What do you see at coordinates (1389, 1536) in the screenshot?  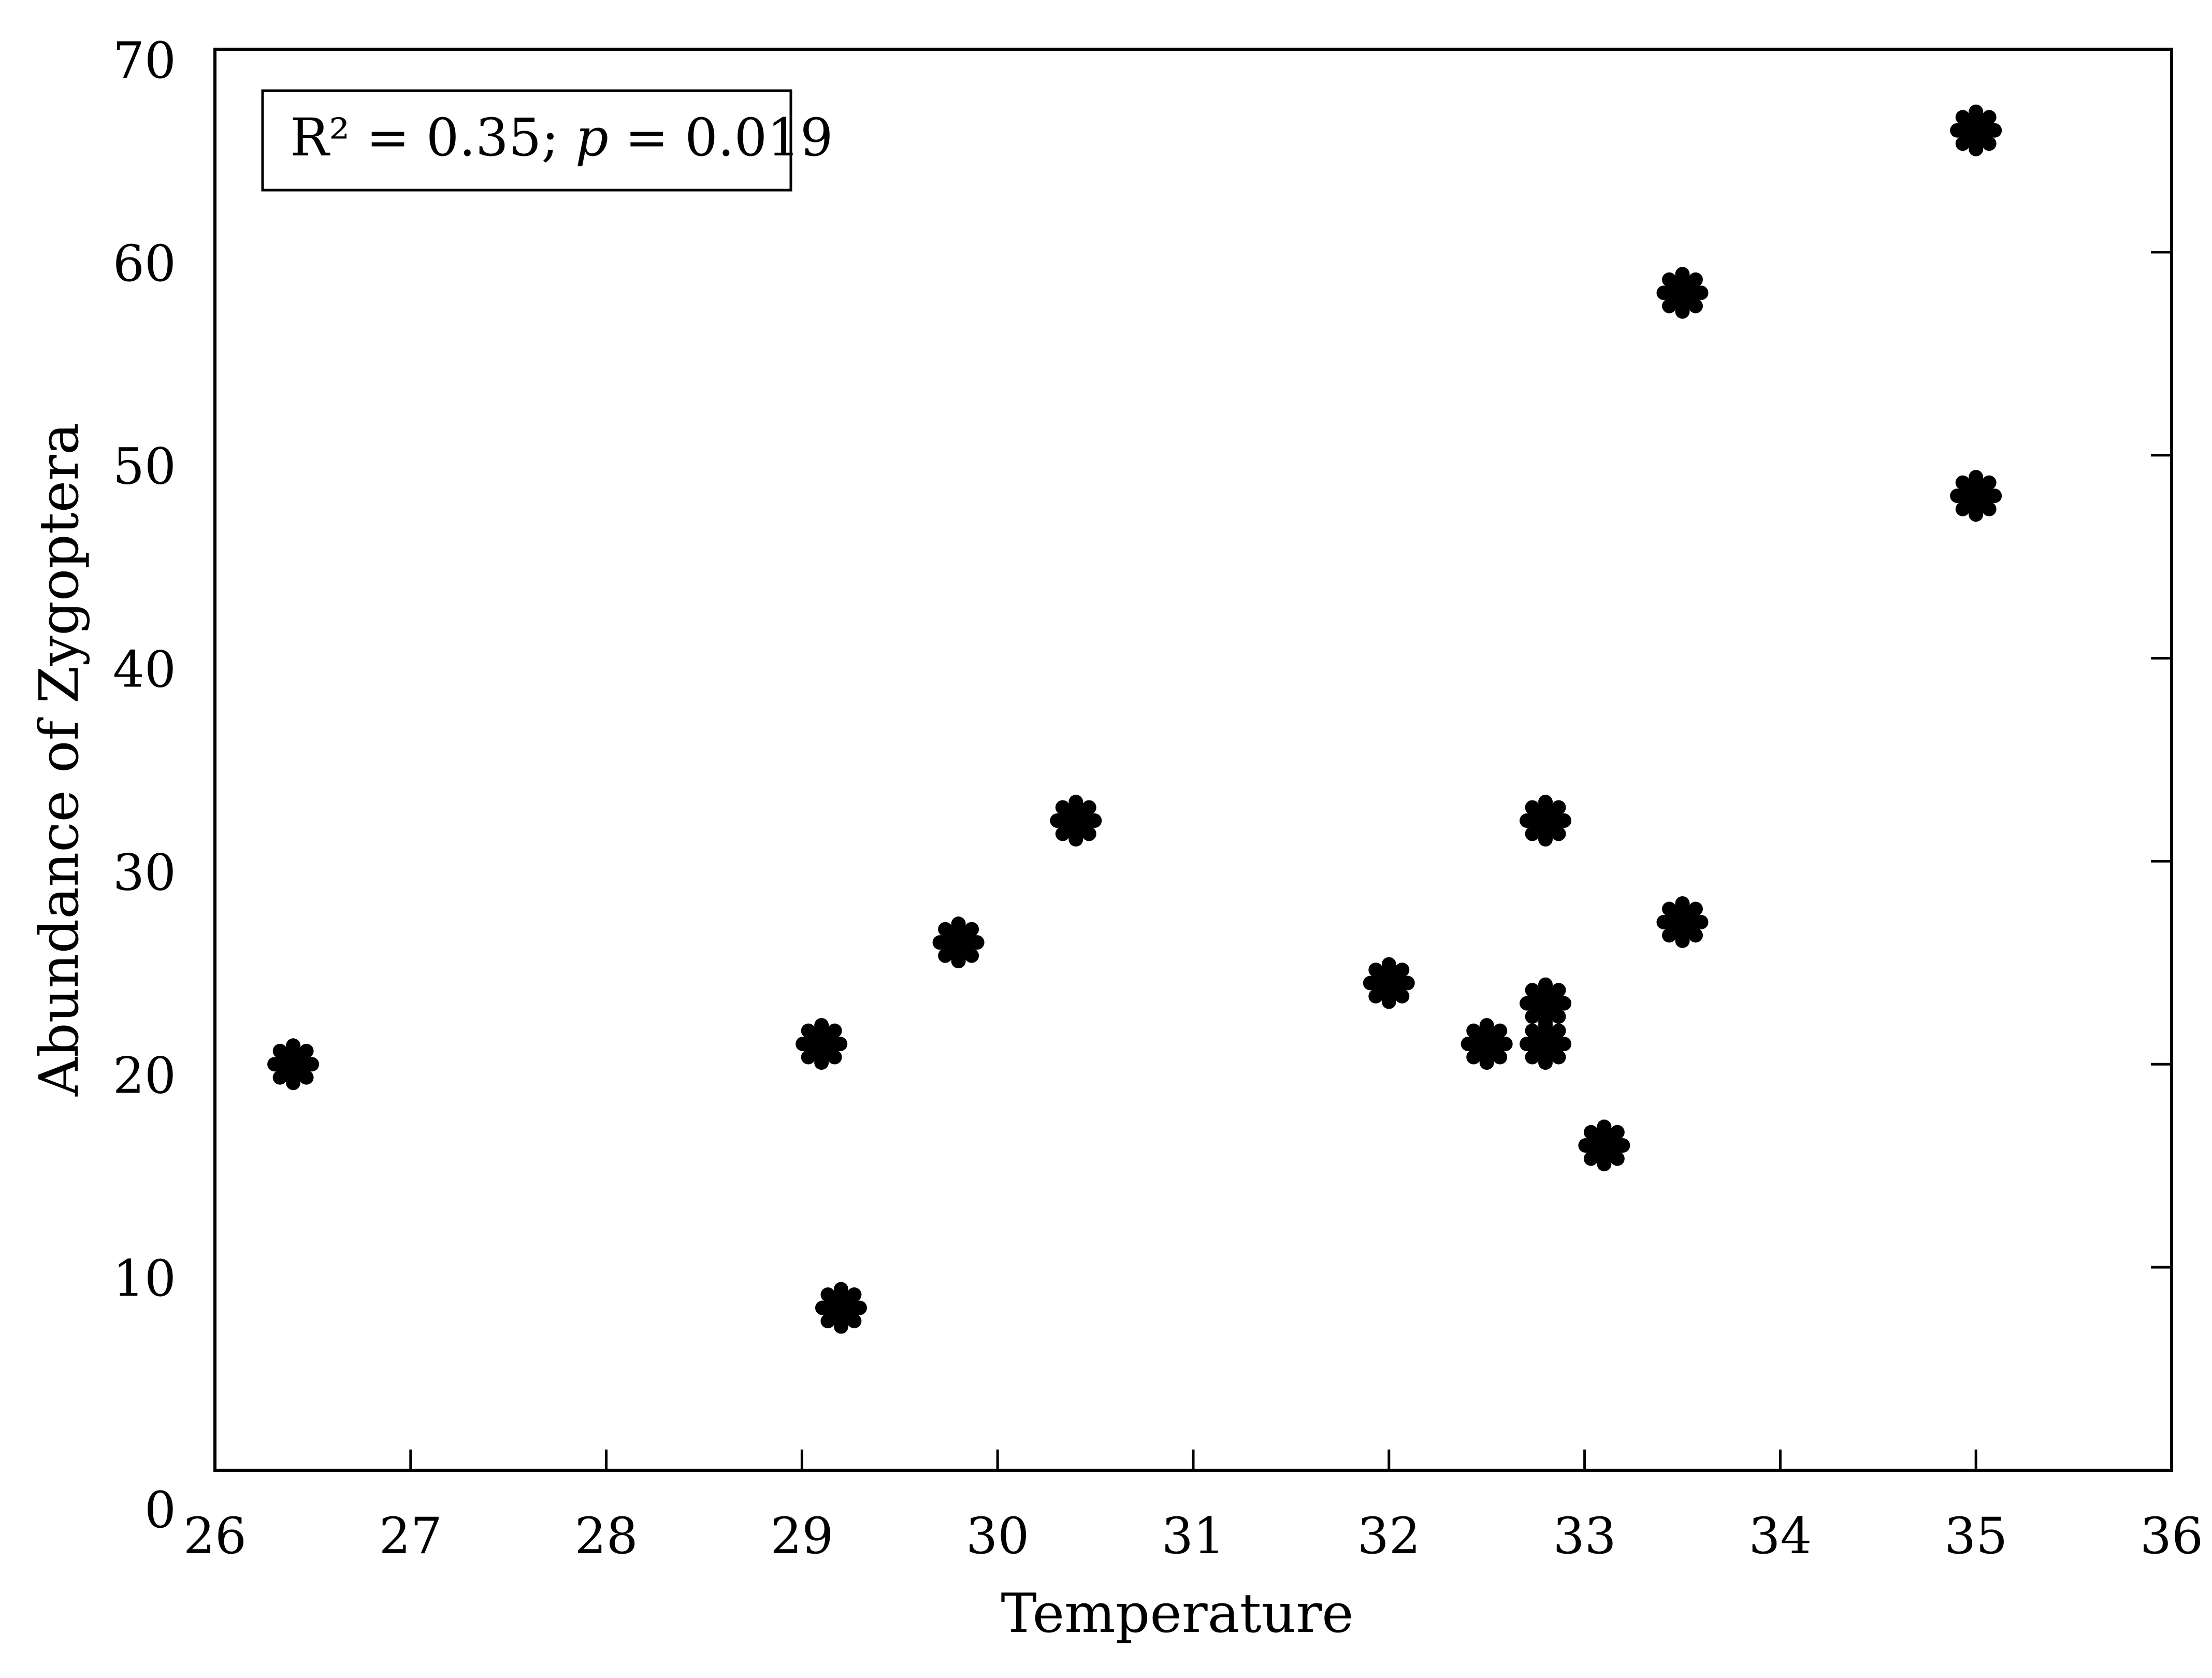 I see `x-tick-label: 32` at bounding box center [1389, 1536].